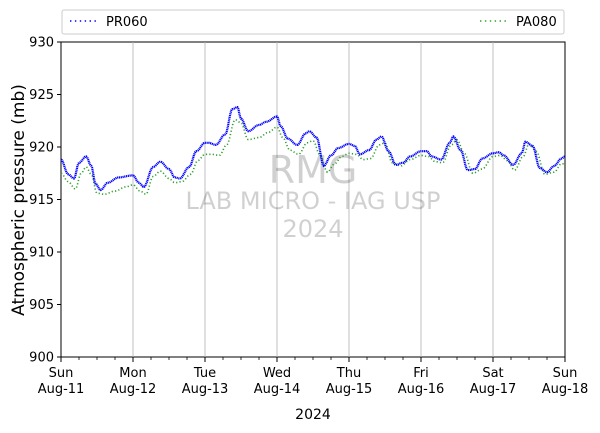 This screenshot has height=433, width=600. Describe the element at coordinates (277, 389) in the screenshot. I see `x-tick-label-date: Aug-14` at that location.